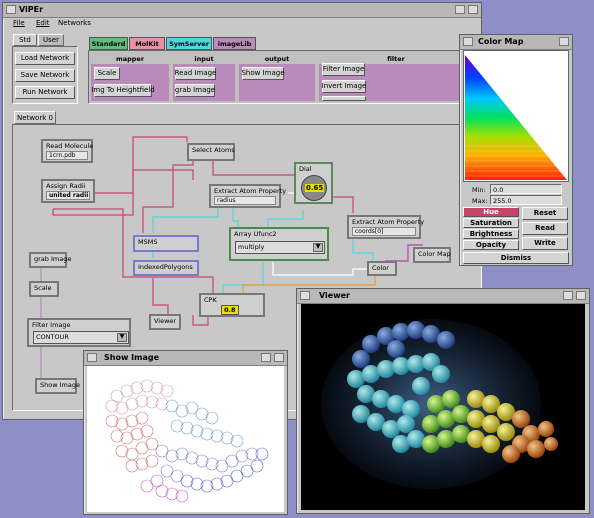 This screenshot has height=518, width=594. I want to click on node-show-image: Show Image, so click(57, 386).